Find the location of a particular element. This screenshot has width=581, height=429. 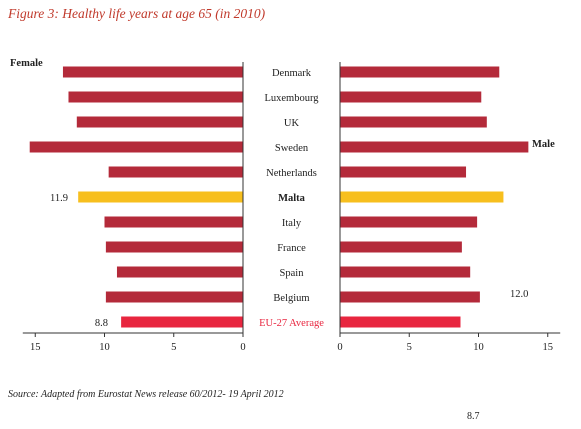

data-label-female-malta: 11.9 is located at coordinates (59, 198).